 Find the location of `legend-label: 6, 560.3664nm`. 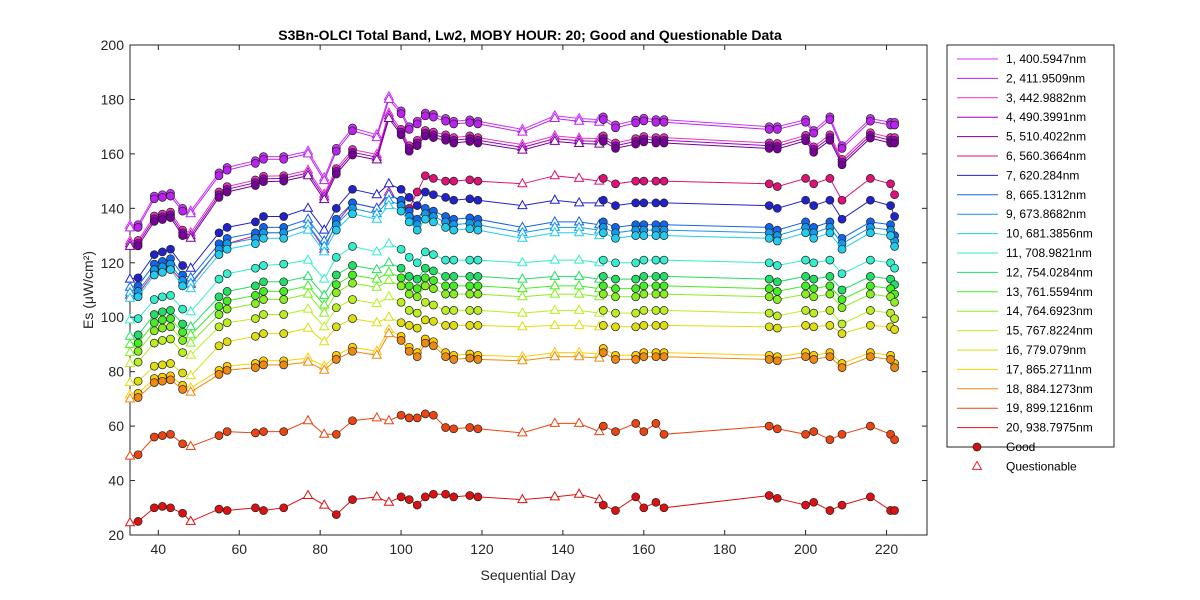

legend-label: 6, 560.3664nm is located at coordinates (1046, 156).